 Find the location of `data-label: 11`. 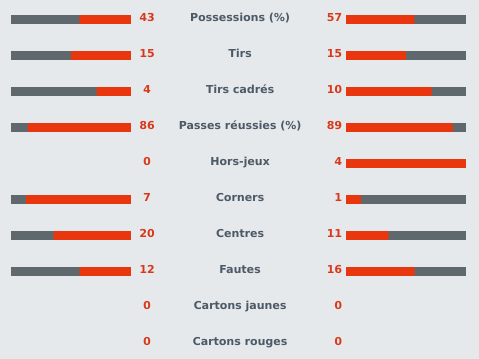

data-label: 11 is located at coordinates (334, 233).